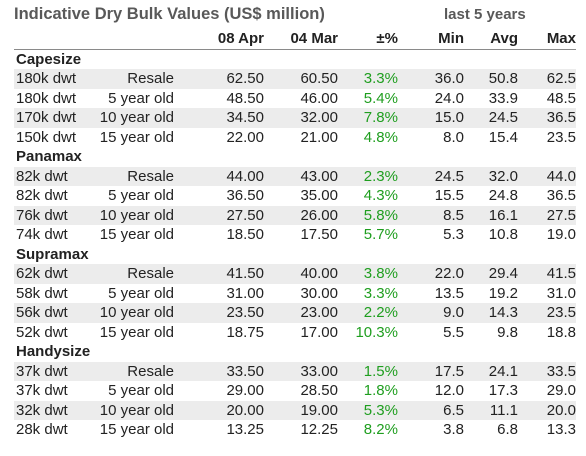  I want to click on cell-max: 20.0, so click(547, 410).